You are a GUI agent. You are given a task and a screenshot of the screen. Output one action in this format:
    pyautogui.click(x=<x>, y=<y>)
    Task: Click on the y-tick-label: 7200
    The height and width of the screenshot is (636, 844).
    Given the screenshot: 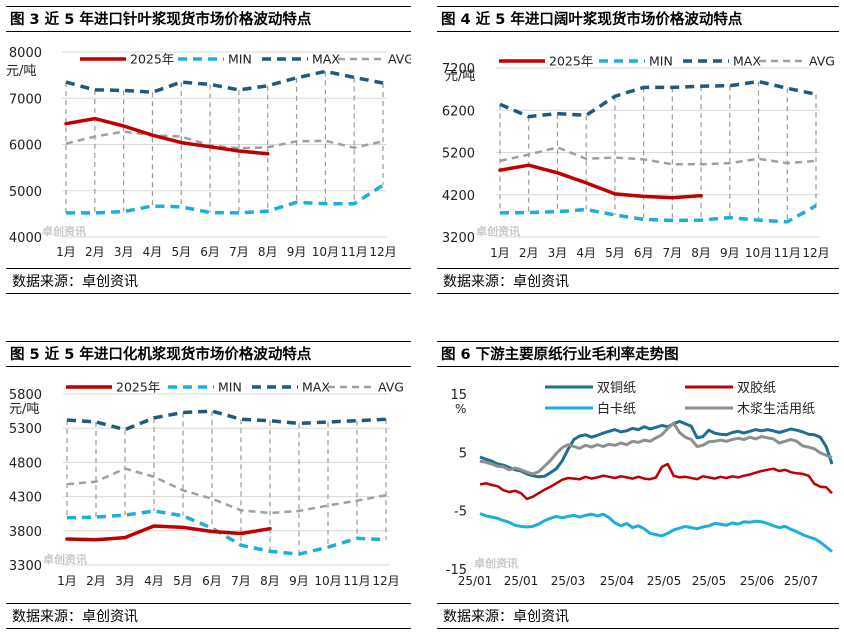 What is the action you would take?
    pyautogui.click(x=458, y=69)
    